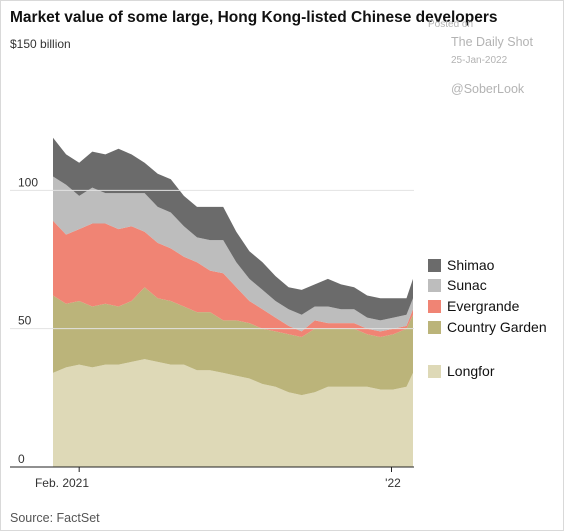 The image size is (564, 531). Describe the element at coordinates (492, 42) in the screenshot. I see `watermark-site: The Daily Shot` at that location.